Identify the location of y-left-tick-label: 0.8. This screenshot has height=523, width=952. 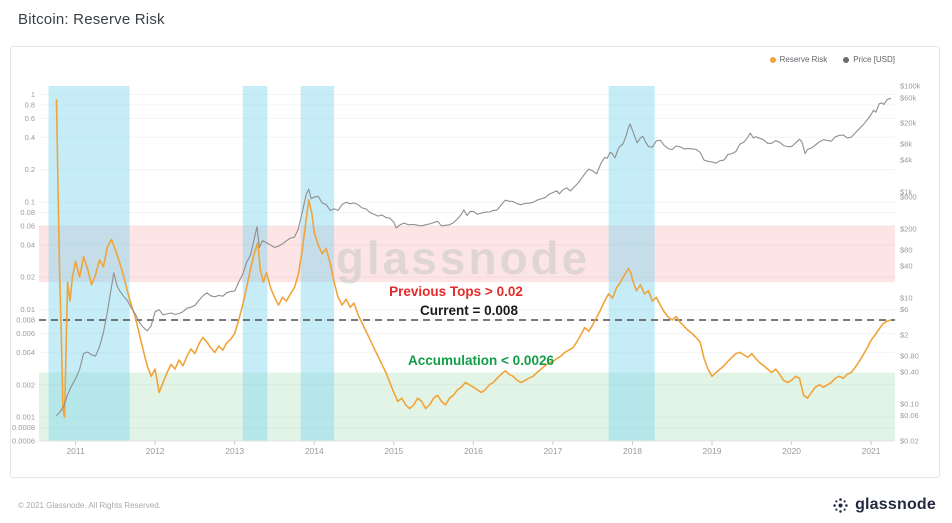
(30, 104).